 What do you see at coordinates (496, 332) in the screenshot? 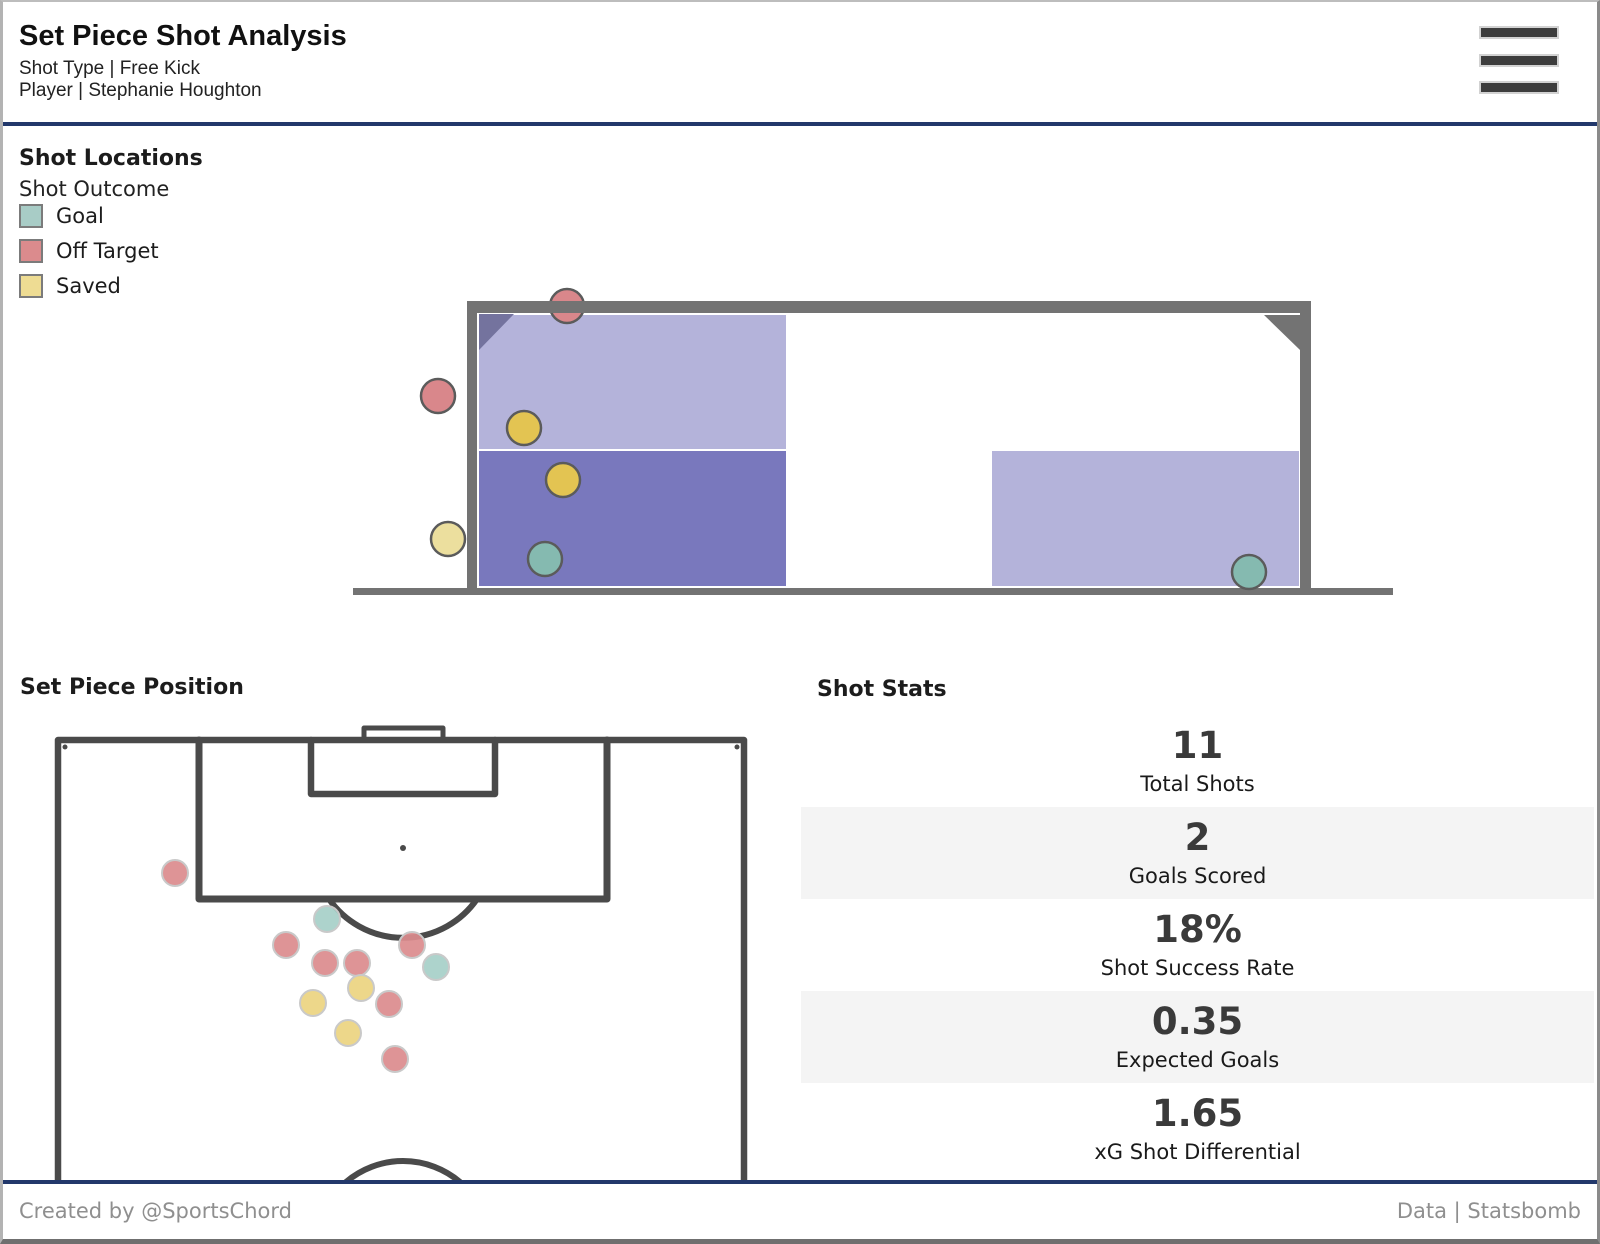
I see `goal-corner-triangle-left` at bounding box center [496, 332].